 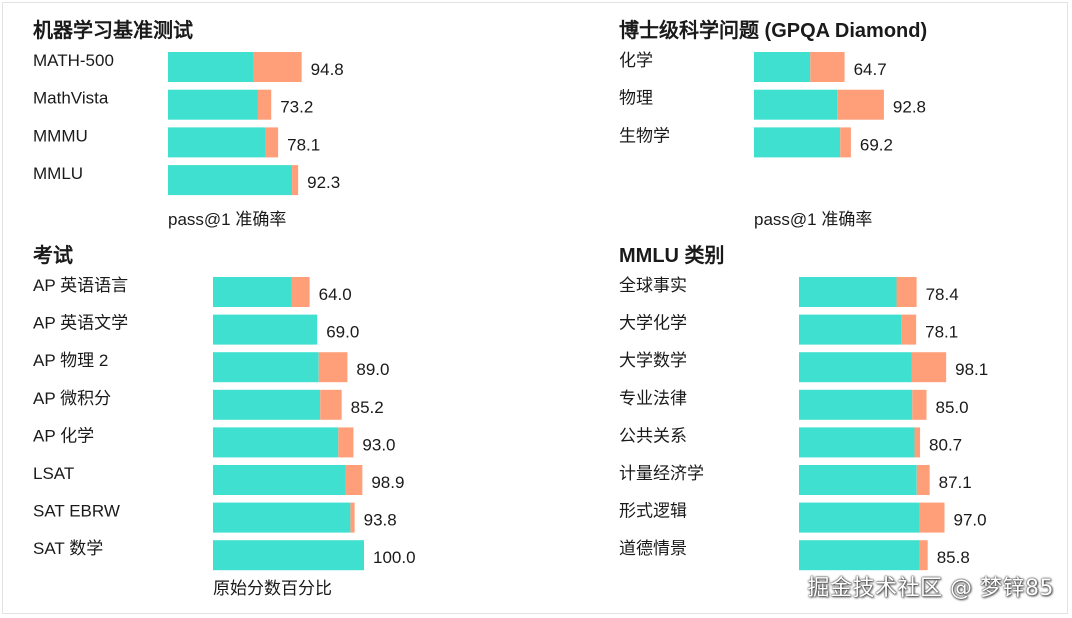 I want to click on data-label: 100.0, so click(x=394, y=557).